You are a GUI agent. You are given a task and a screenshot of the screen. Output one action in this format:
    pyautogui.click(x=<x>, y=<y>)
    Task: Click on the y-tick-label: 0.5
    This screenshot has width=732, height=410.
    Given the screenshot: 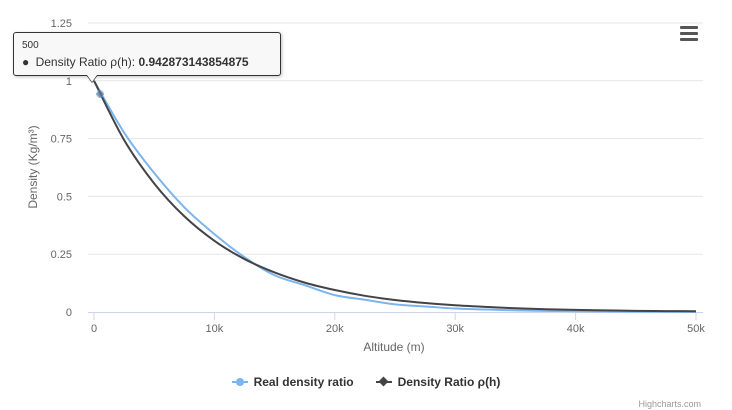 What is the action you would take?
    pyautogui.click(x=64, y=197)
    